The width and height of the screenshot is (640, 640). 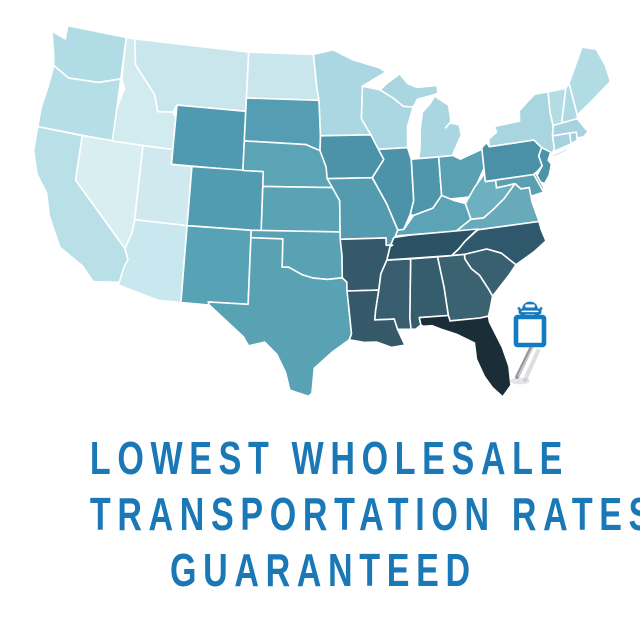 I want to click on pin-square, so click(x=530, y=331).